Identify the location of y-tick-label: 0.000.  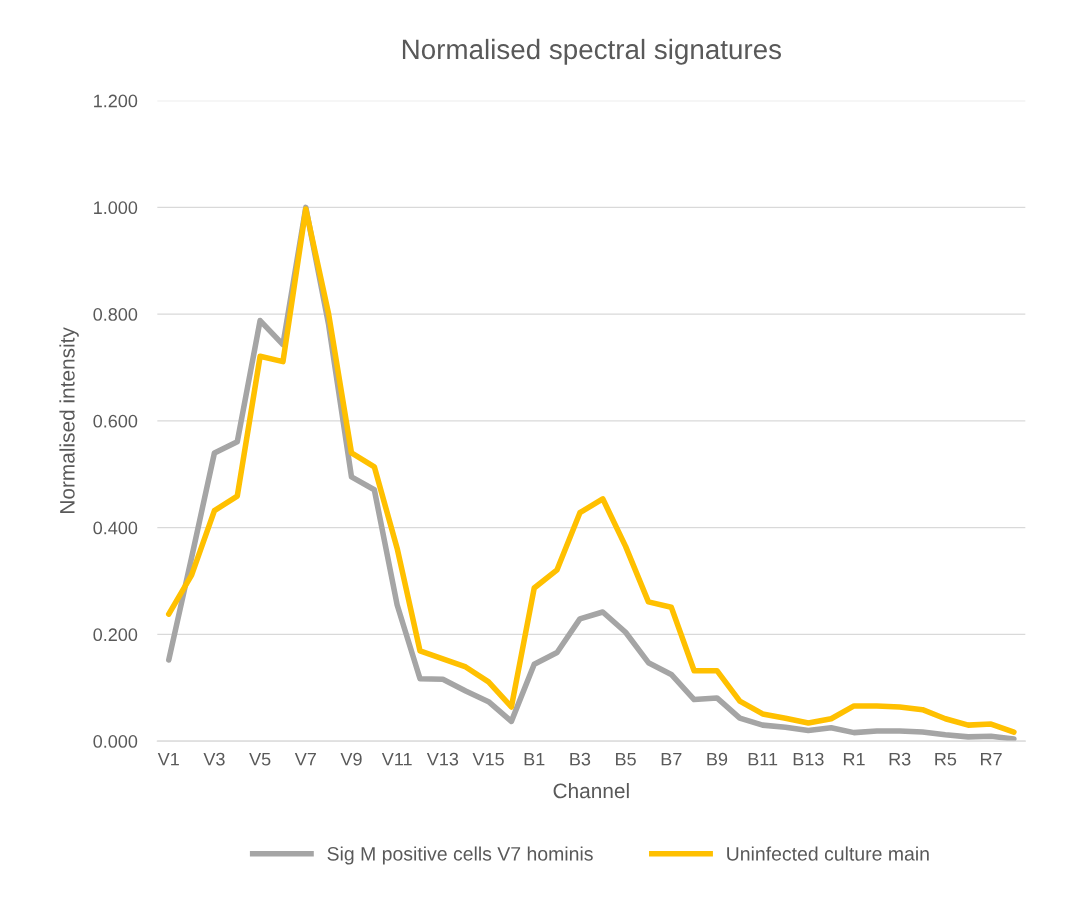
(115, 741).